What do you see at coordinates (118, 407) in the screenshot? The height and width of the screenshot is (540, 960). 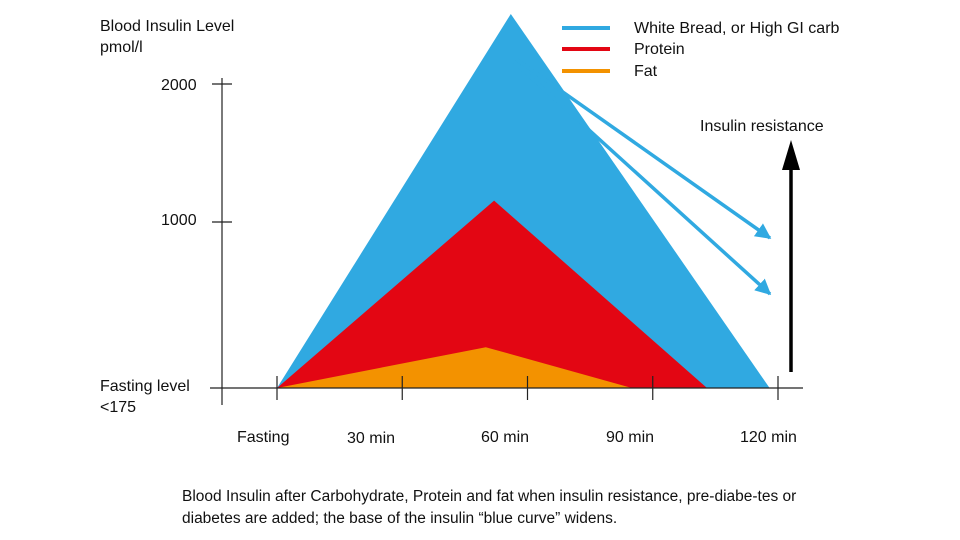 I see `fasting-level-label-line2: <175` at bounding box center [118, 407].